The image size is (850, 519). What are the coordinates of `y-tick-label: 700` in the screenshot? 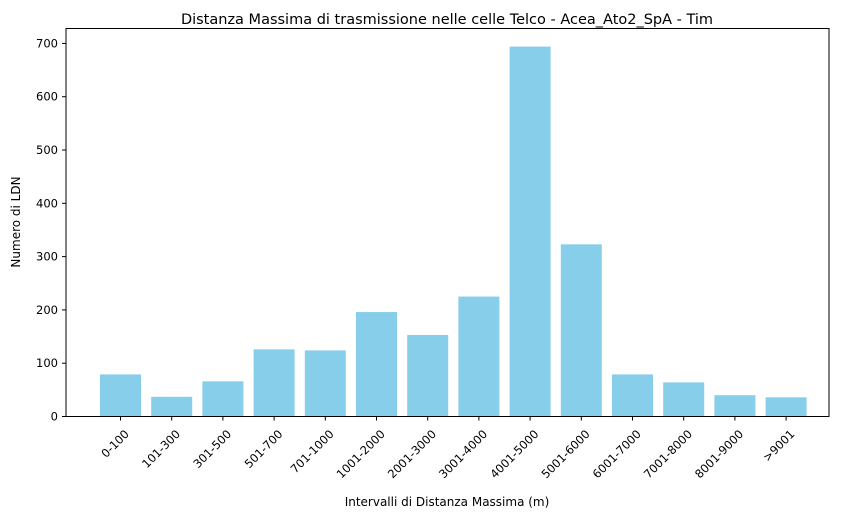 It's located at (47, 43).